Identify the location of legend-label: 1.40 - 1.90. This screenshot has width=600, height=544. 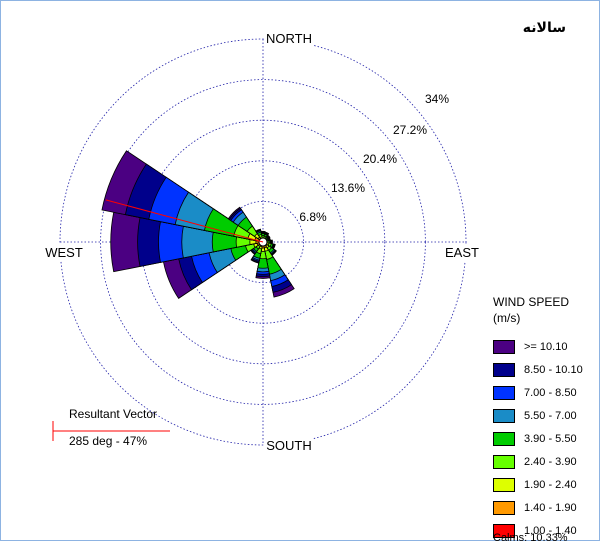
(550, 507).